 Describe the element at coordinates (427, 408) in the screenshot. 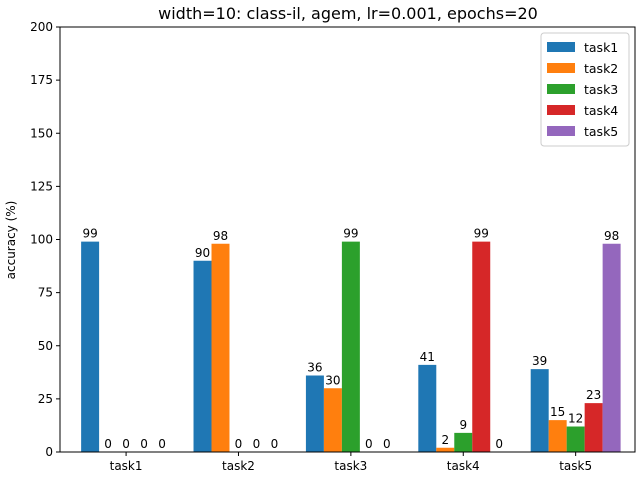

I see `bar-task1-task4` at that location.